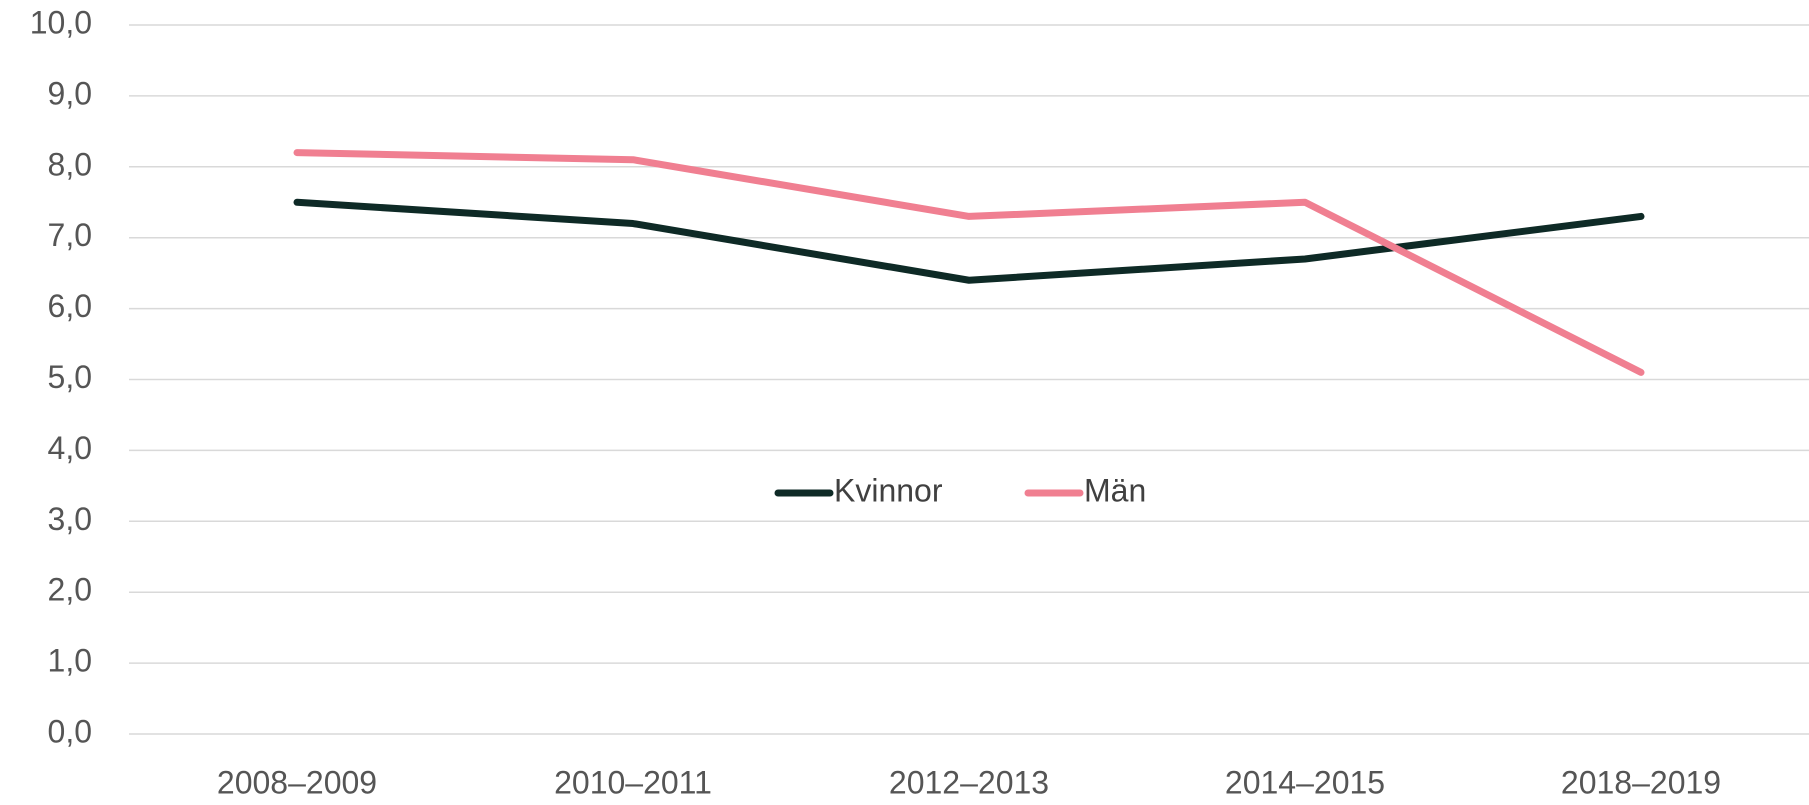 Image resolution: width=1809 pixels, height=805 pixels. Describe the element at coordinates (70, 448) in the screenshot. I see `y-tick-label: 4,0` at that location.